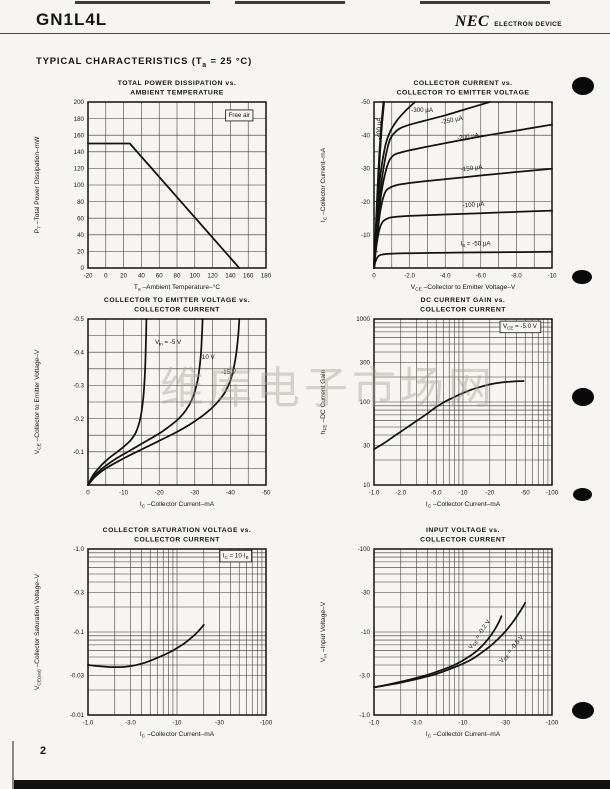  What do you see at coordinates (462, 83) in the screenshot?
I see `svg-text: COLLECTOR CURRENT vs.` at bounding box center [462, 83].